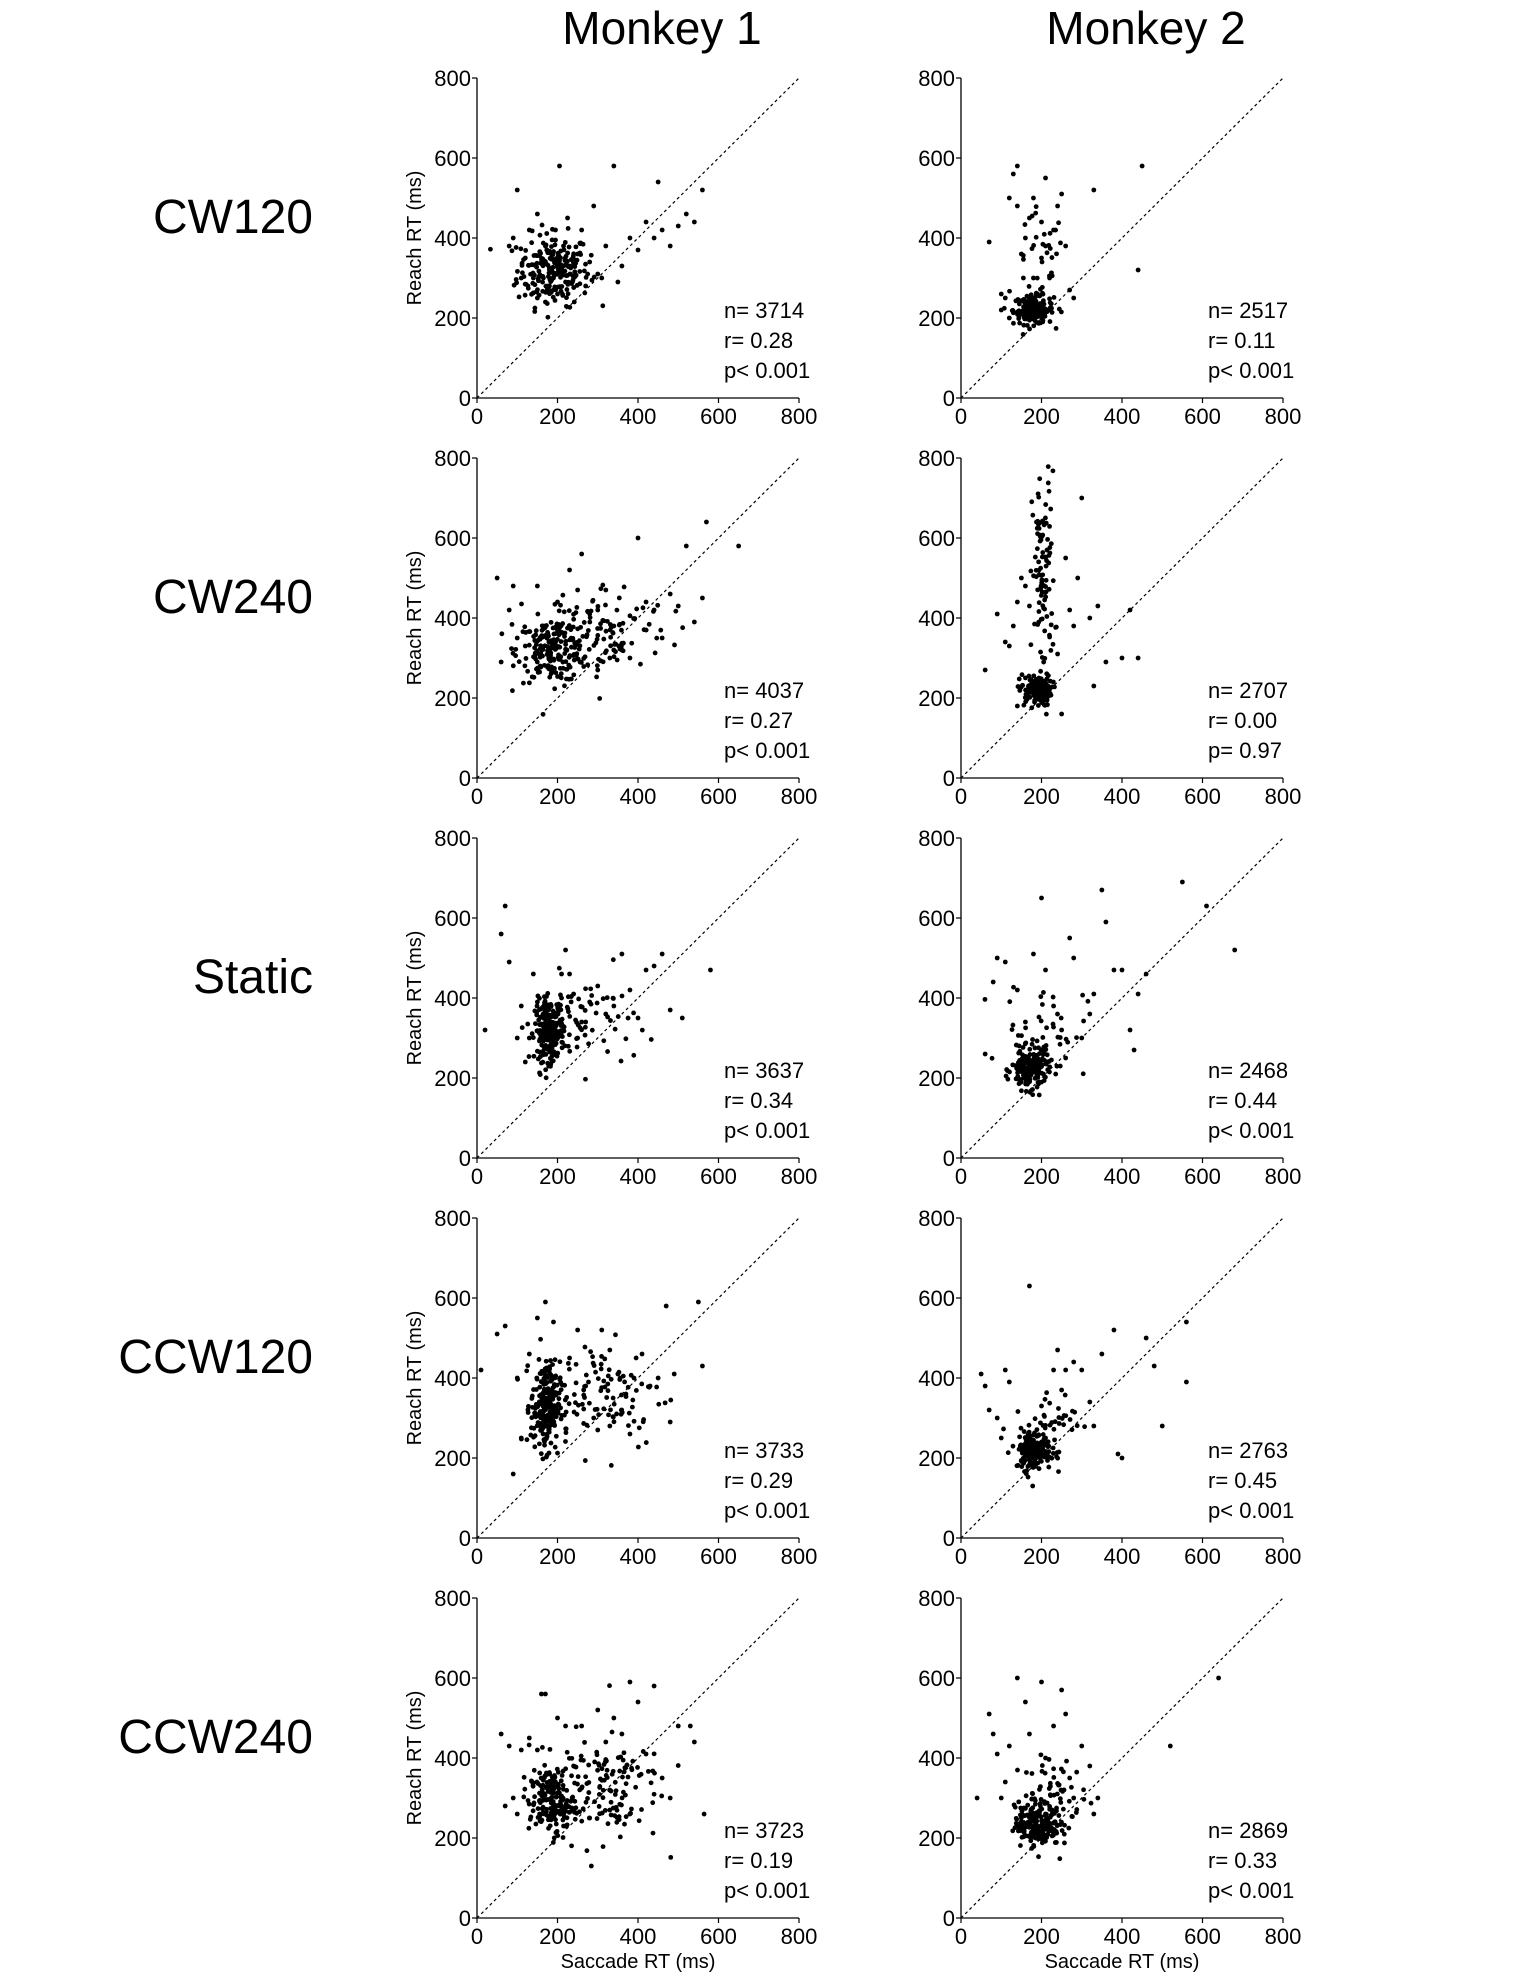  Describe the element at coordinates (764, 690) in the screenshot. I see `stat-label: n= 4037` at that location.